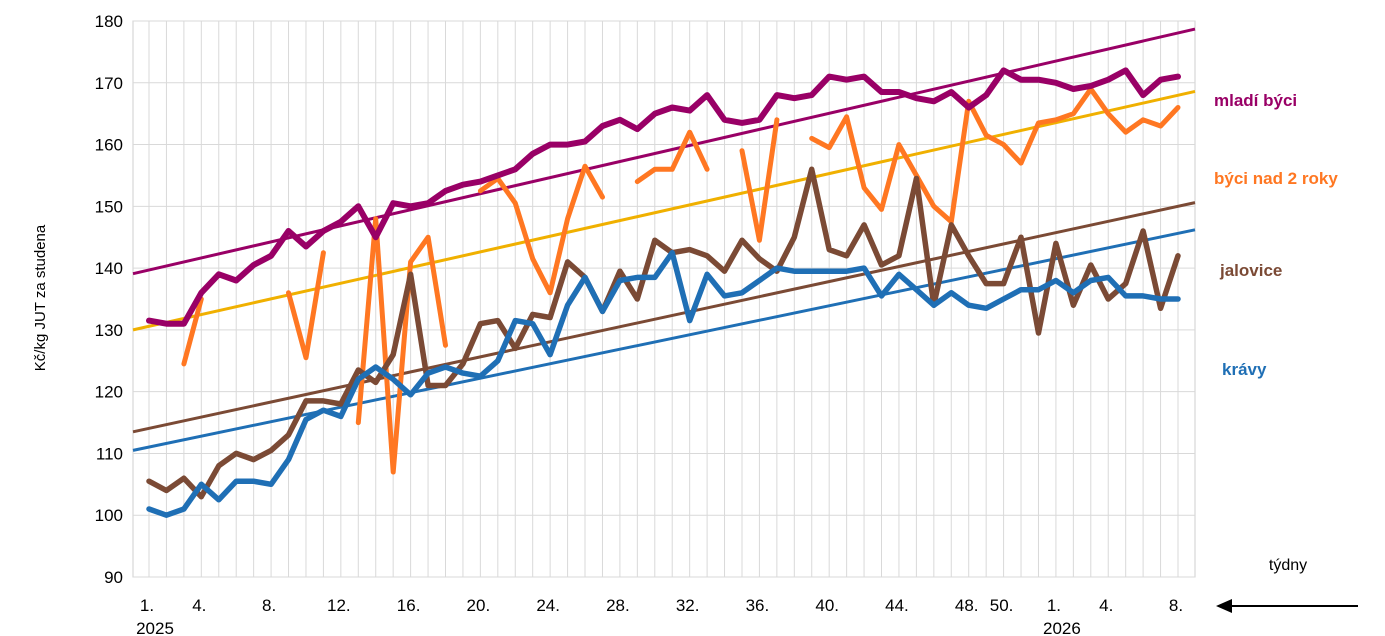 The height and width of the screenshot is (636, 1385). What do you see at coordinates (548, 605) in the screenshot?
I see `x-tick-label: 24.` at bounding box center [548, 605].